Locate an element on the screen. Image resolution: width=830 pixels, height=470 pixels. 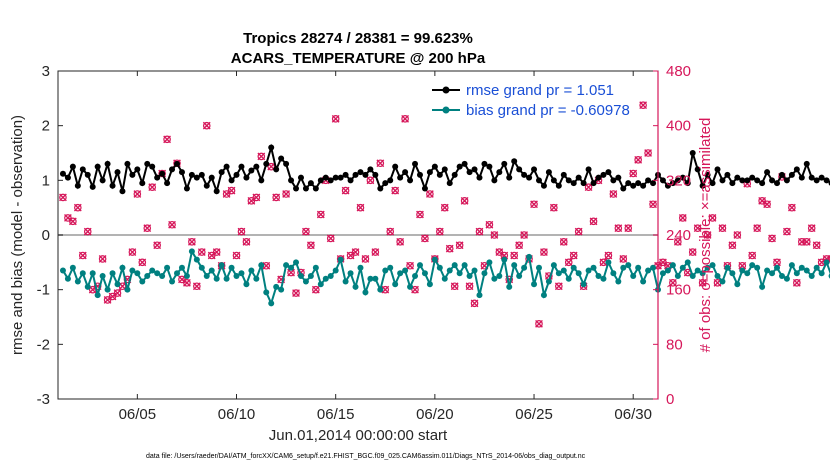
y-tick-label-right: 320 is located at coordinates (678, 180).